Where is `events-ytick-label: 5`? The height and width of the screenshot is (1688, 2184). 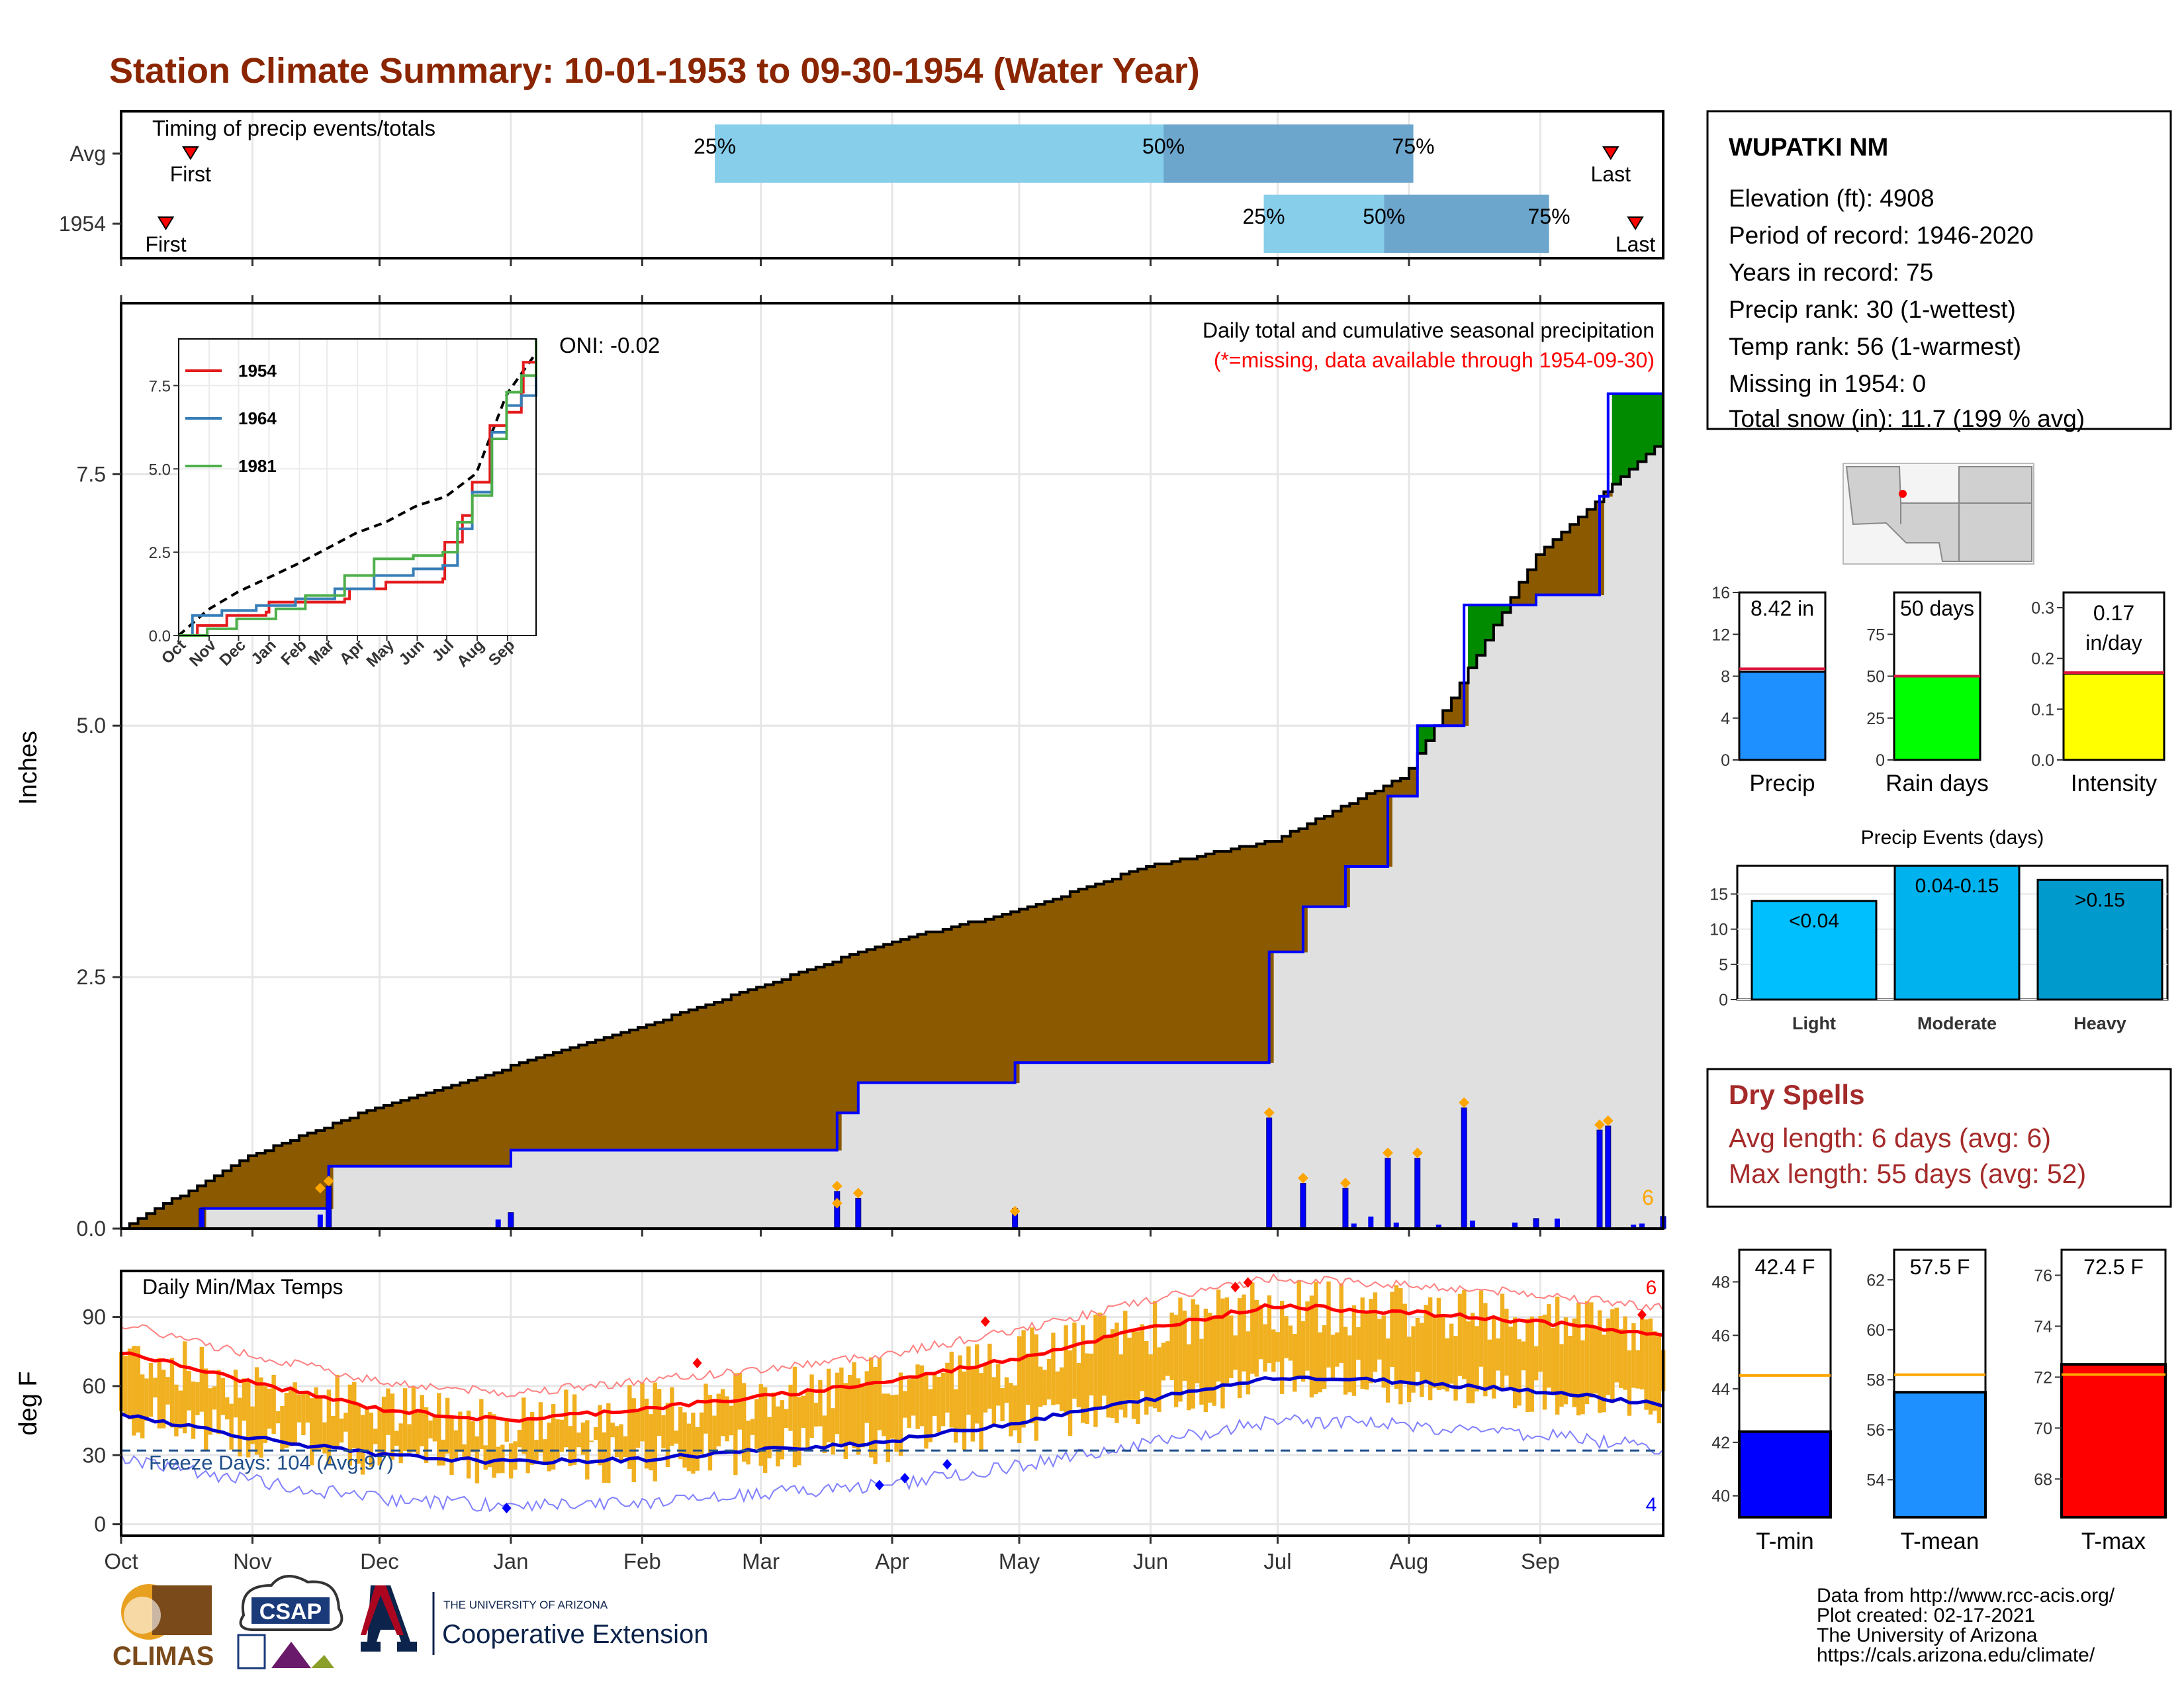
events-ytick-label: 5 is located at coordinates (1723, 965).